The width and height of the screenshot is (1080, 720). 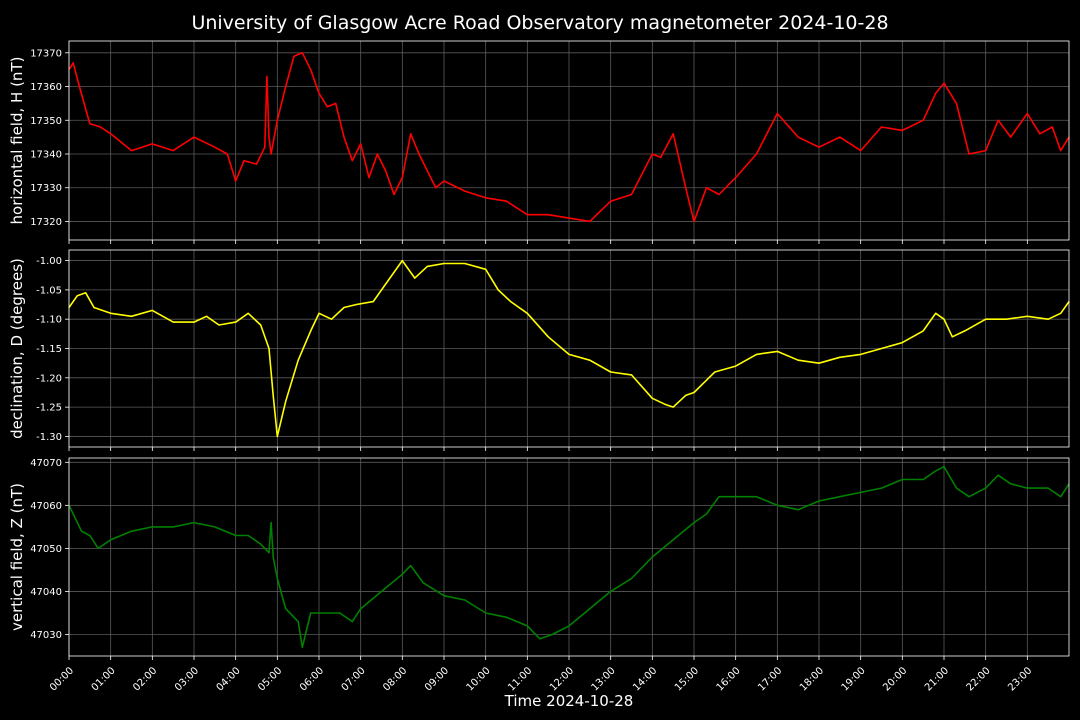 I want to click on y-tick-label: 17360, so click(x=46, y=87).